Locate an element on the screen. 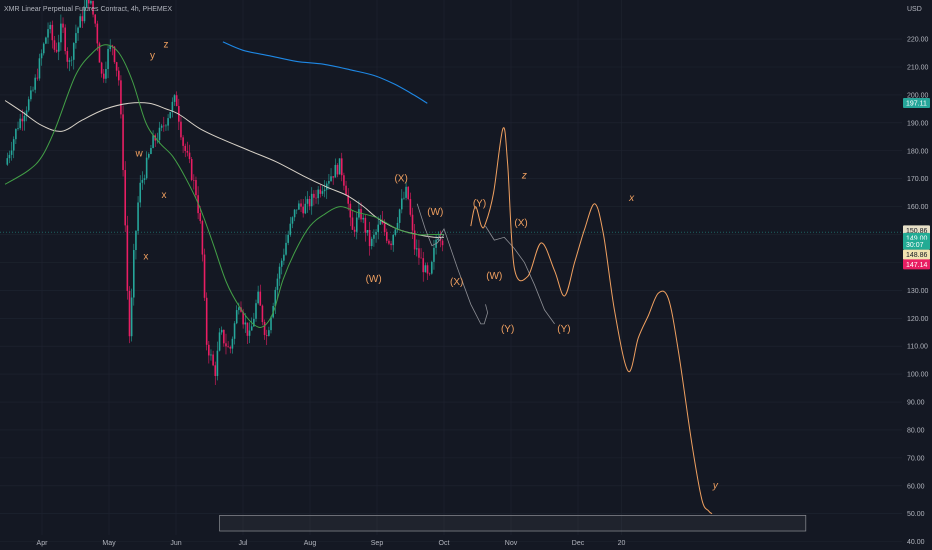 This screenshot has height=550, width=932. price-badge-label: 148.86 is located at coordinates (917, 255).